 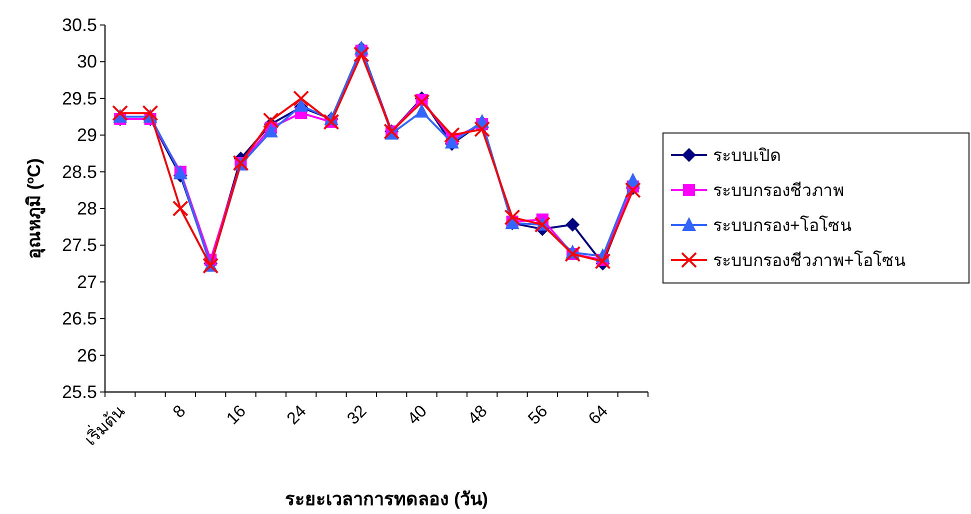 I want to click on x-axis-title: ระยะเวลาการทดลอง (วัน), so click(x=386, y=499).